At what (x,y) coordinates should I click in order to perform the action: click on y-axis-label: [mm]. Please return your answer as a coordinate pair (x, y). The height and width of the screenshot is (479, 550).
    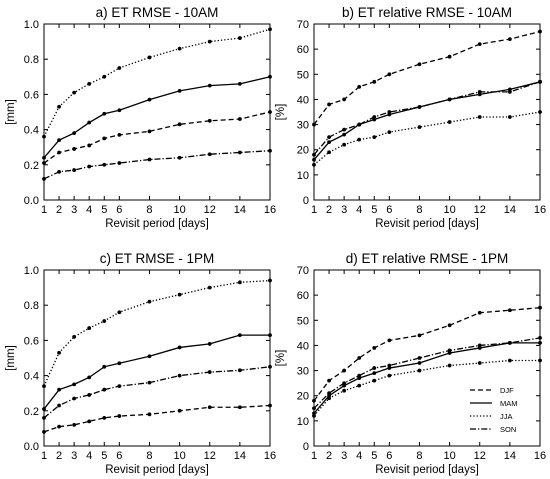
    Looking at the image, I should click on (11, 112).